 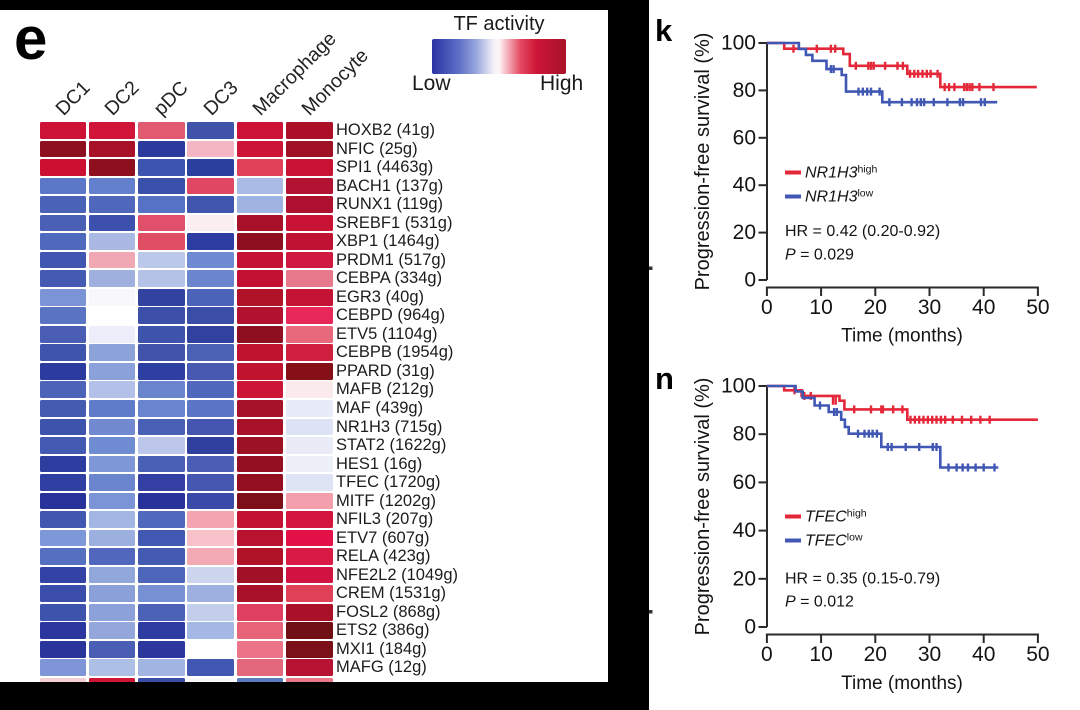 I want to click on svg-text: HR = 0.35 (0.15-0.79), so click(x=862, y=579).